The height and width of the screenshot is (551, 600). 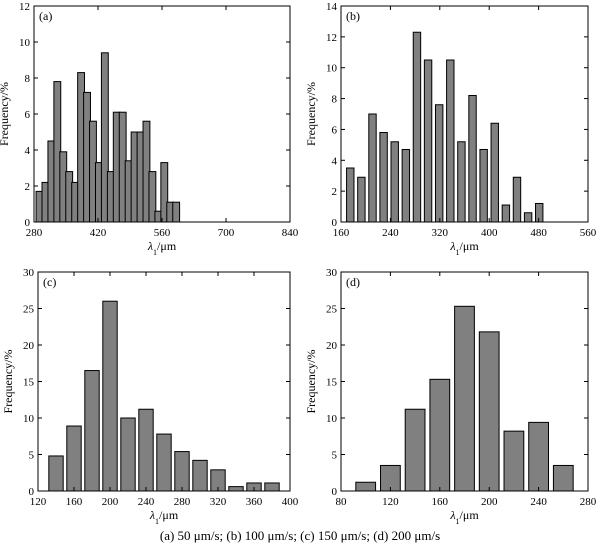 What do you see at coordinates (98, 233) in the screenshot?
I see `x-tick-label: 420` at bounding box center [98, 233].